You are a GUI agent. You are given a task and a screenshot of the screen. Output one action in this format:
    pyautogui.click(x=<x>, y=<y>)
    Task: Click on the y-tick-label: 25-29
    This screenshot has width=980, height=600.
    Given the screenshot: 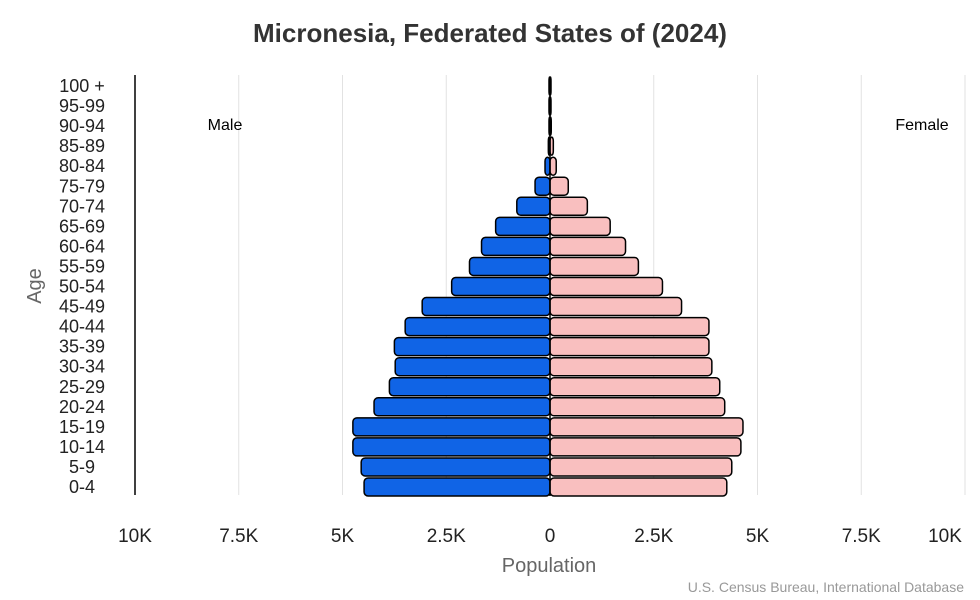 What is the action you would take?
    pyautogui.click(x=82, y=387)
    